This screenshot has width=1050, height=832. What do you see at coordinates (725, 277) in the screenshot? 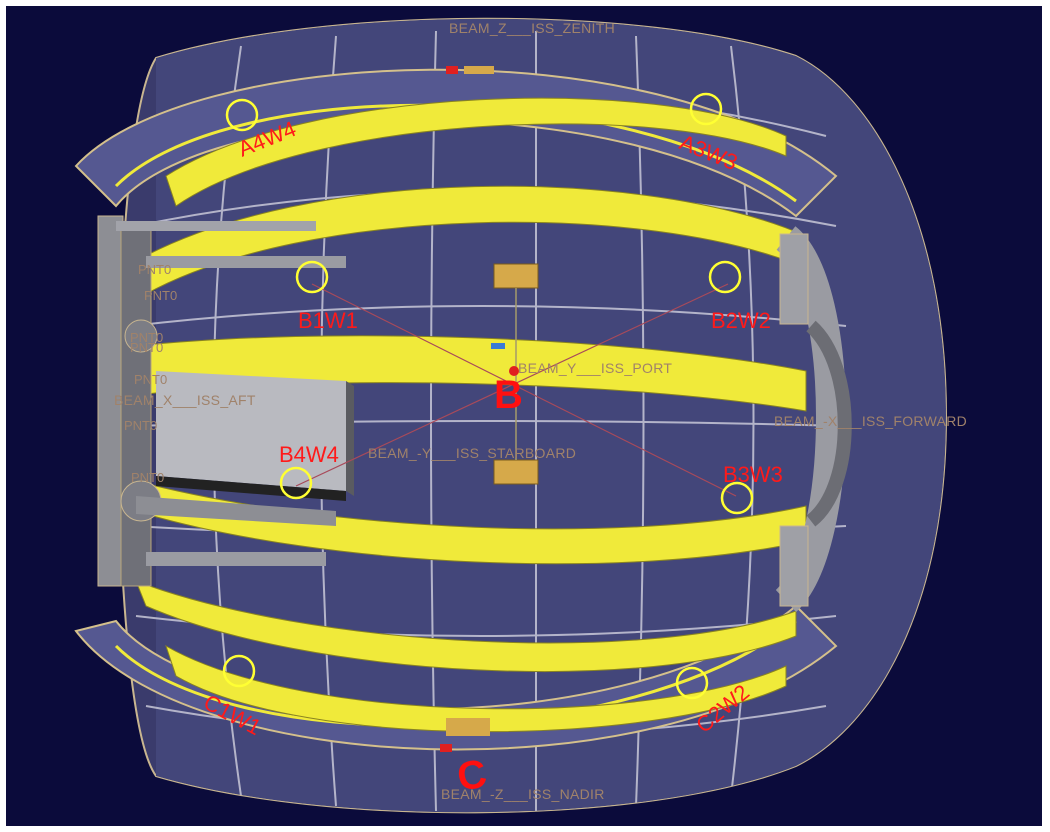
I see `sensor-ring-b2w2` at bounding box center [725, 277].